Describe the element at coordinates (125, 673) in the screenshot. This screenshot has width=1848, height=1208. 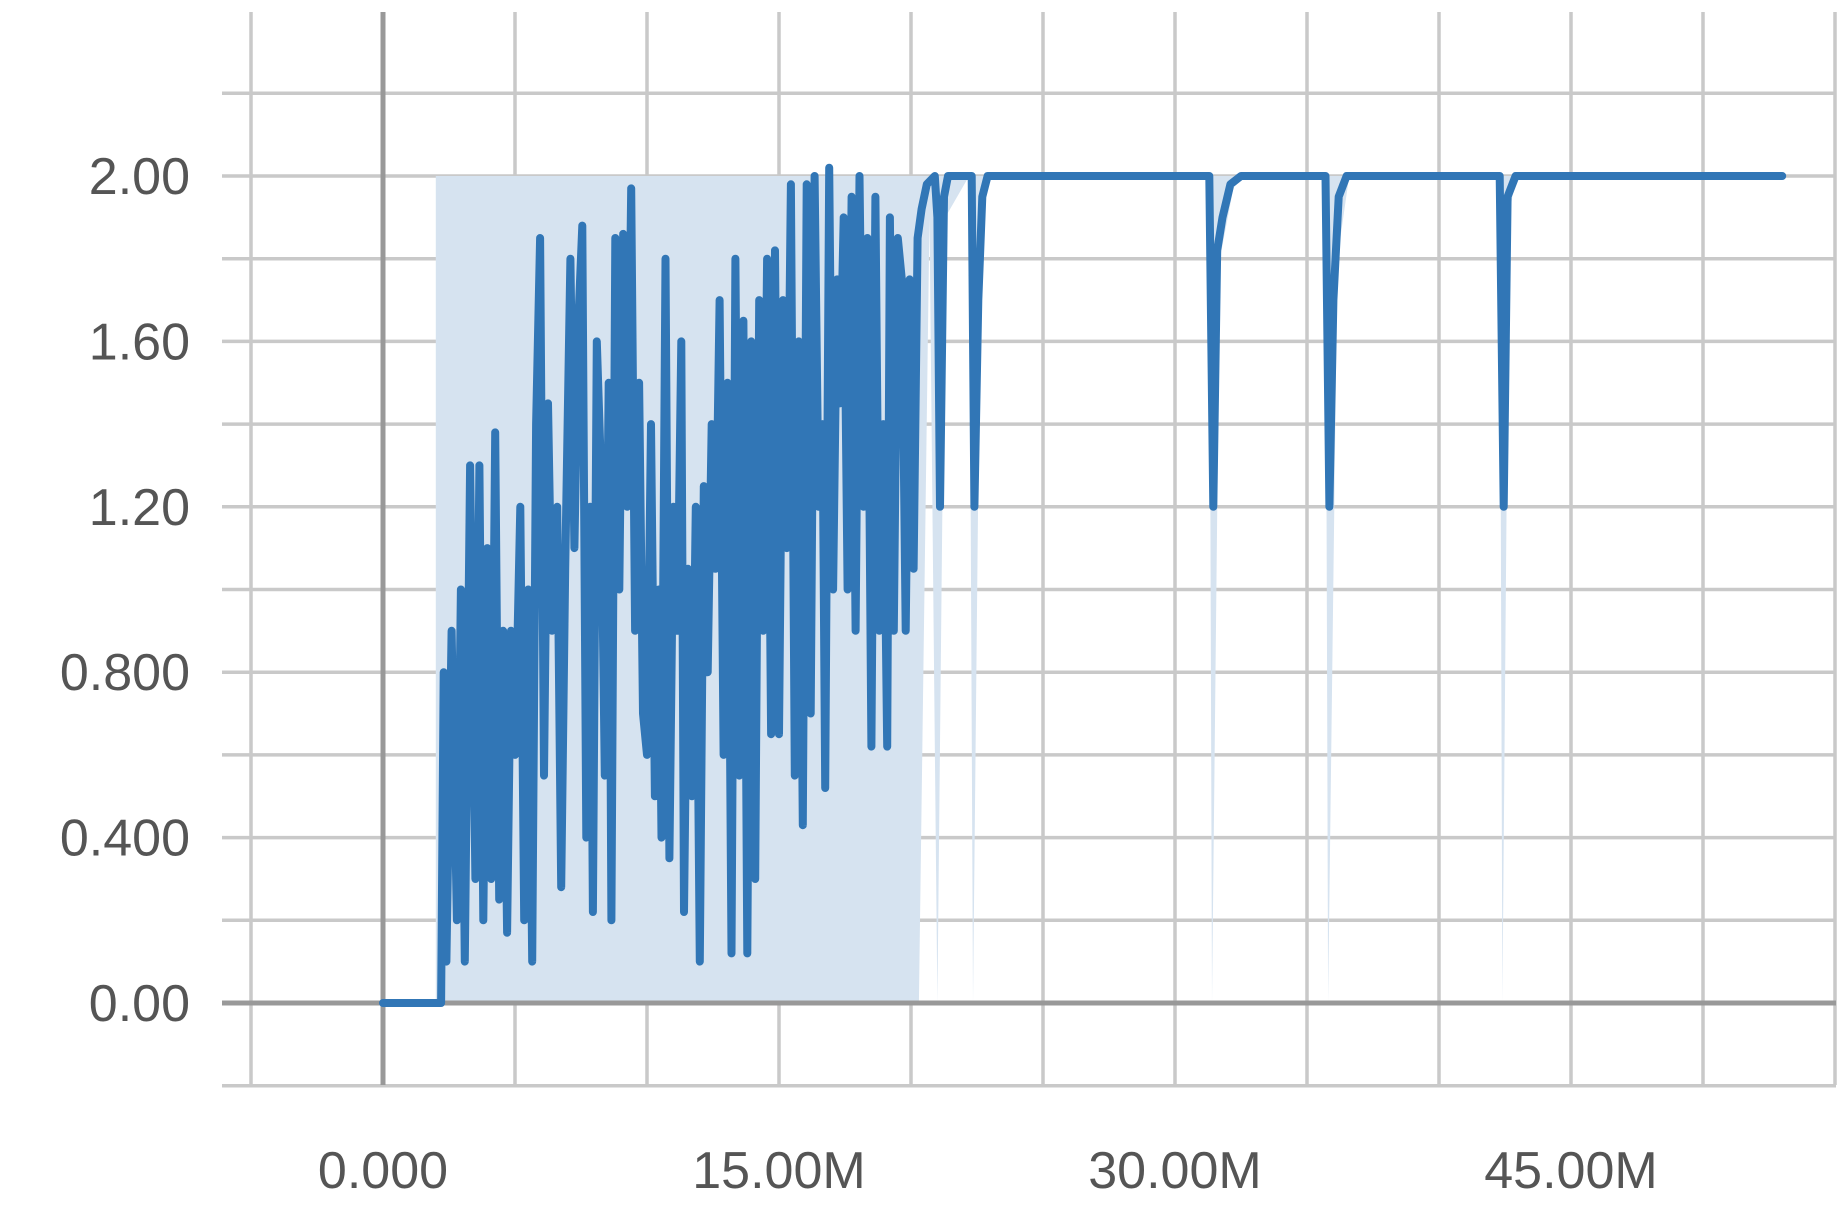
I see `y-tick-label: 0.800` at that location.